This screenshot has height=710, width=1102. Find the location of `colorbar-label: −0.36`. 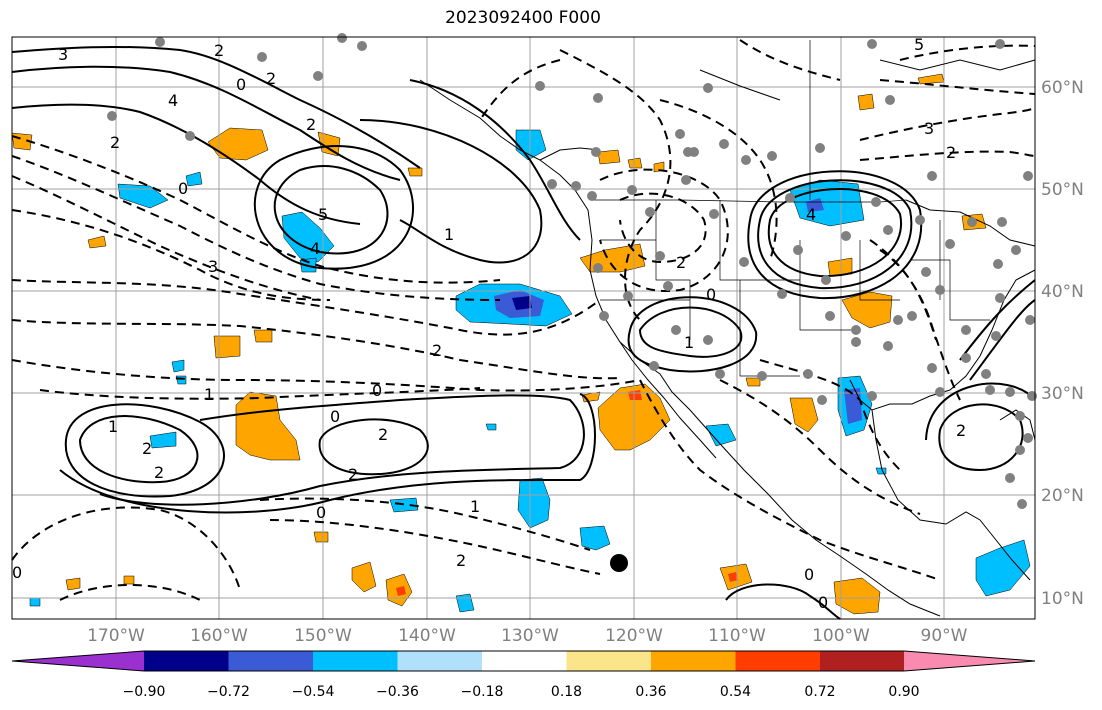

colorbar-label: −0.36 is located at coordinates (397, 692).